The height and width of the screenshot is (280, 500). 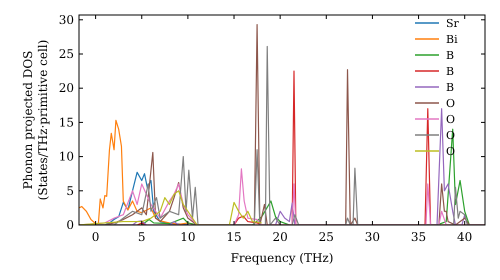 What do you see at coordinates (66, 53) in the screenshot?
I see `y-tick-label: 25` at bounding box center [66, 53].